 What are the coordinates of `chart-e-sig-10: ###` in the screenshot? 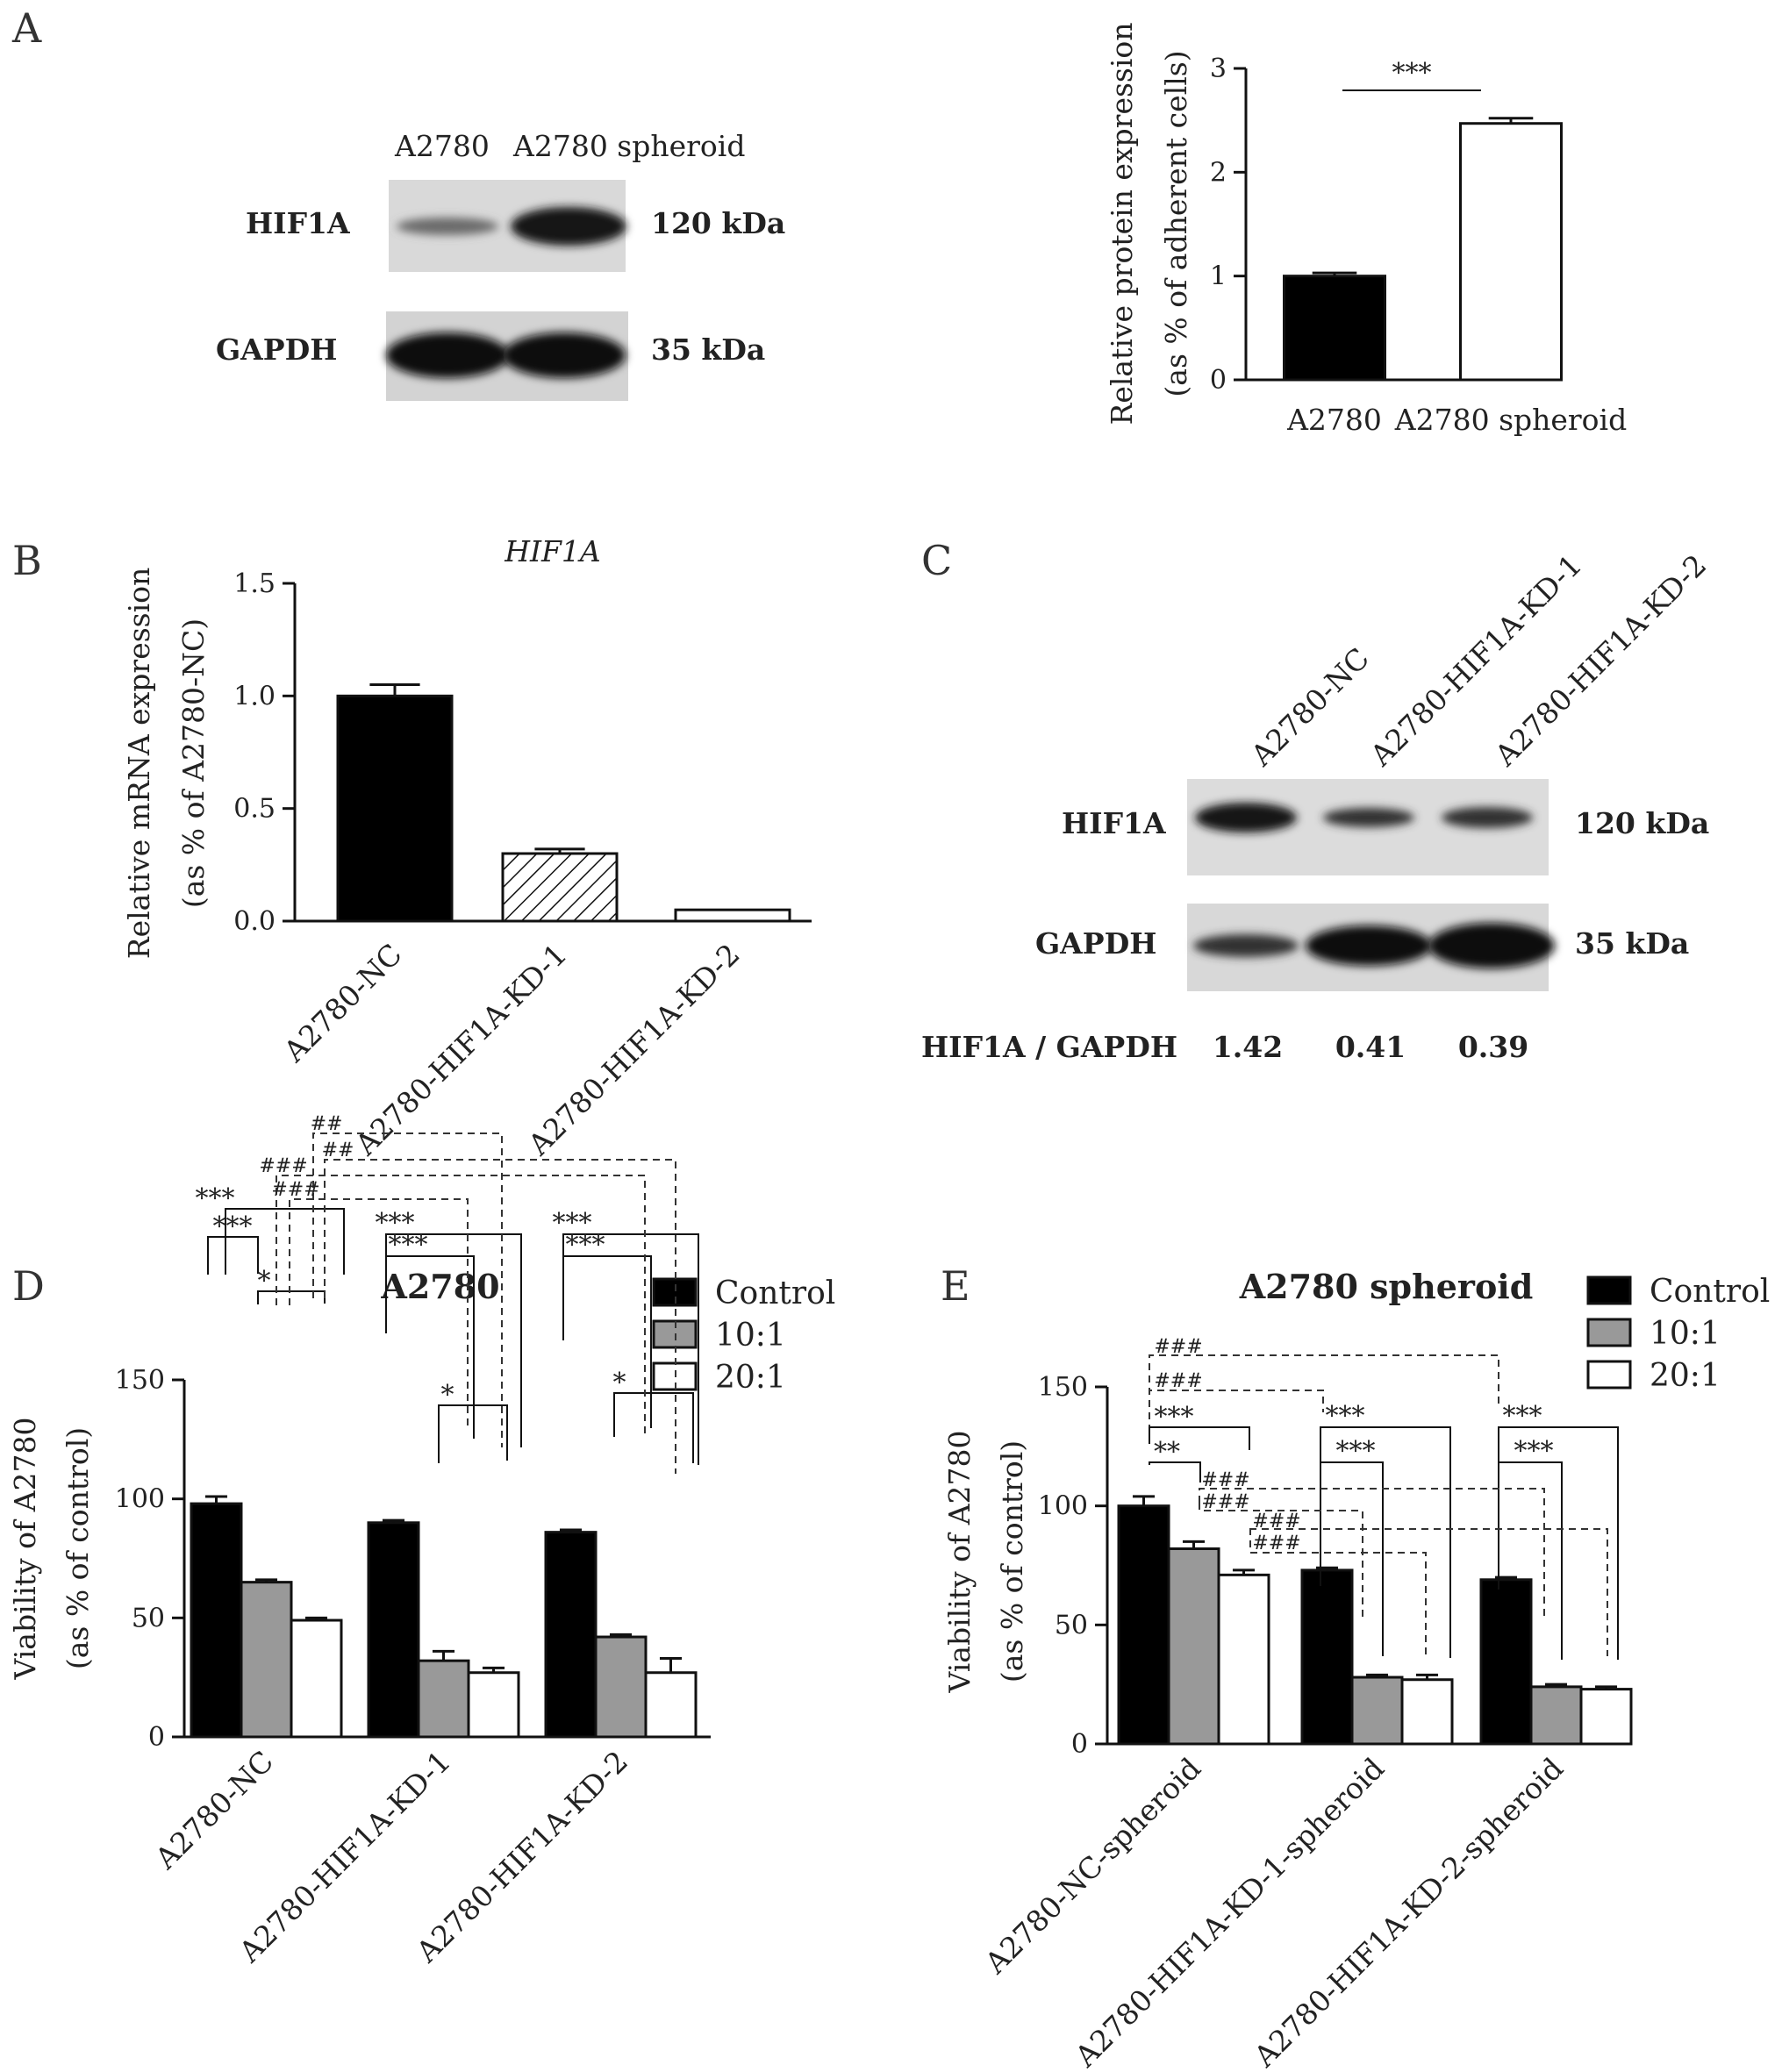 It's located at (1225, 1502).